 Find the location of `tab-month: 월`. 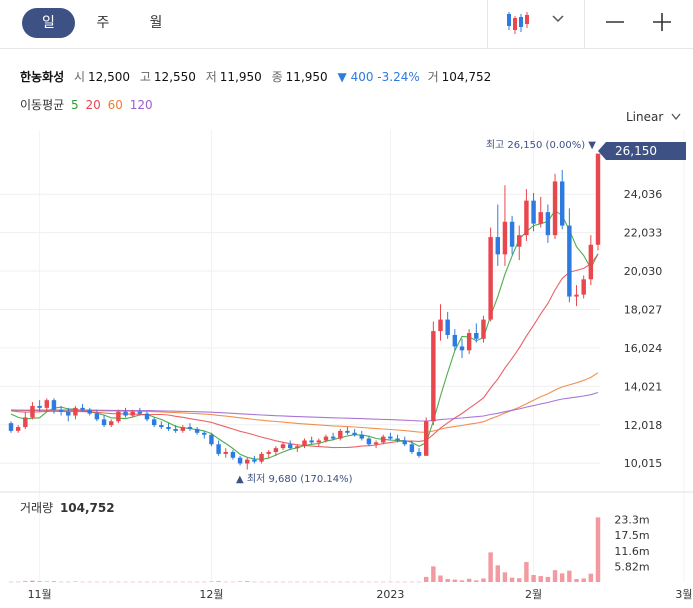

tab-month: 월 is located at coordinates (156, 23).